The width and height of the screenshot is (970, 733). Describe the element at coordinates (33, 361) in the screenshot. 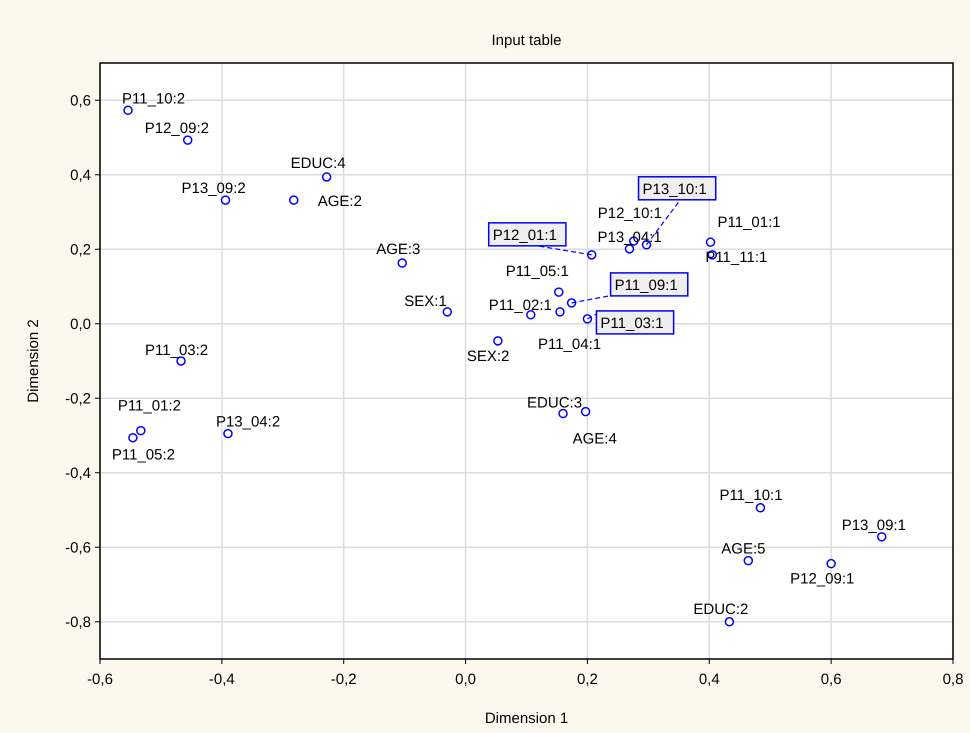

I see `y-axis-title: Dimension 2` at that location.